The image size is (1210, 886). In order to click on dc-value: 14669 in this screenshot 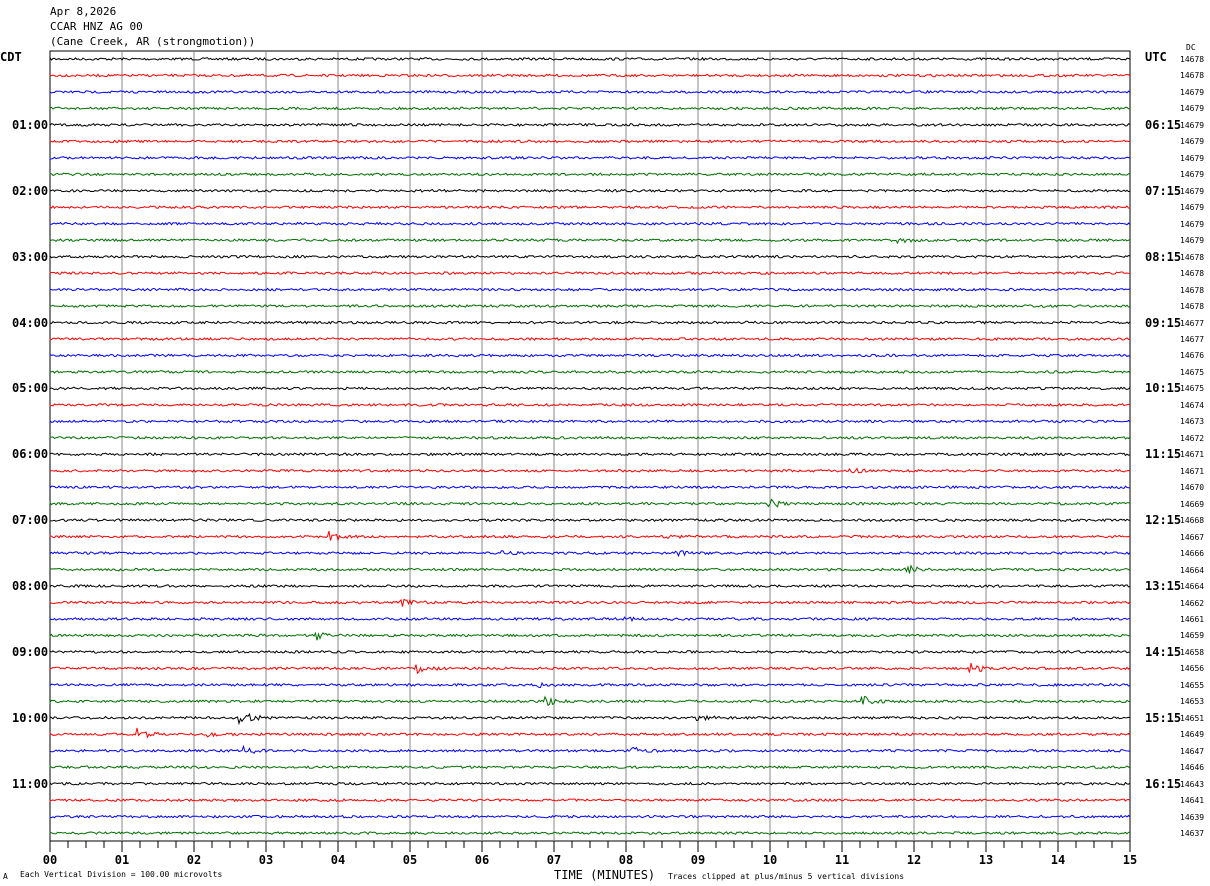, I will do `click(1192, 504)`.